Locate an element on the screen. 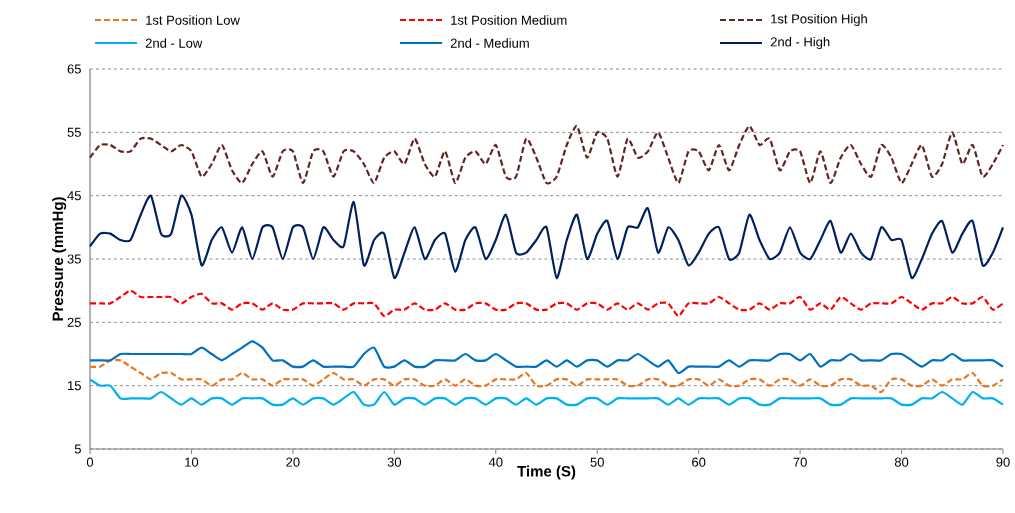 The height and width of the screenshot is (513, 1015). x-tick-label: 0 is located at coordinates (90, 462).